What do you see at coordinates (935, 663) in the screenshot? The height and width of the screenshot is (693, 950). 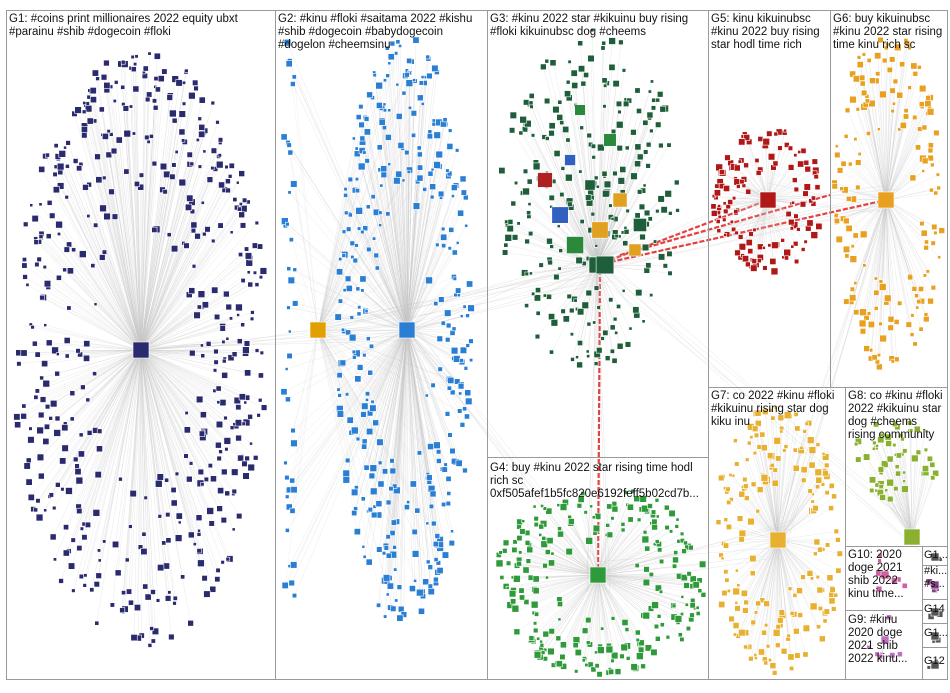 I see `group-box-g12` at bounding box center [935, 663].